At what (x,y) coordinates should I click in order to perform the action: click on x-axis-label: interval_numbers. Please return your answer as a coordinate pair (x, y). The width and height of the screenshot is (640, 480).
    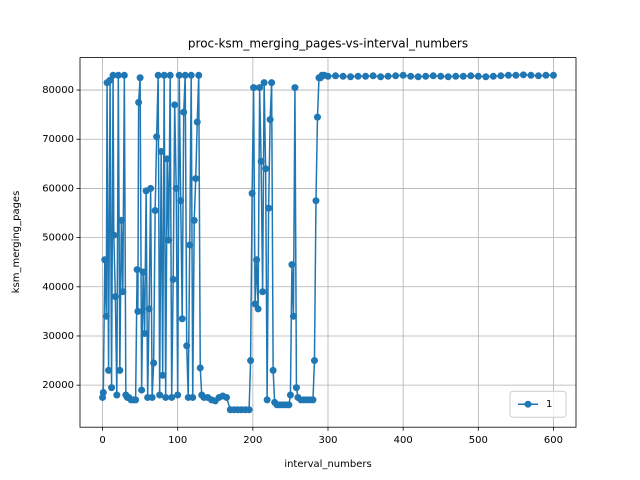
    Looking at the image, I should click on (327, 464).